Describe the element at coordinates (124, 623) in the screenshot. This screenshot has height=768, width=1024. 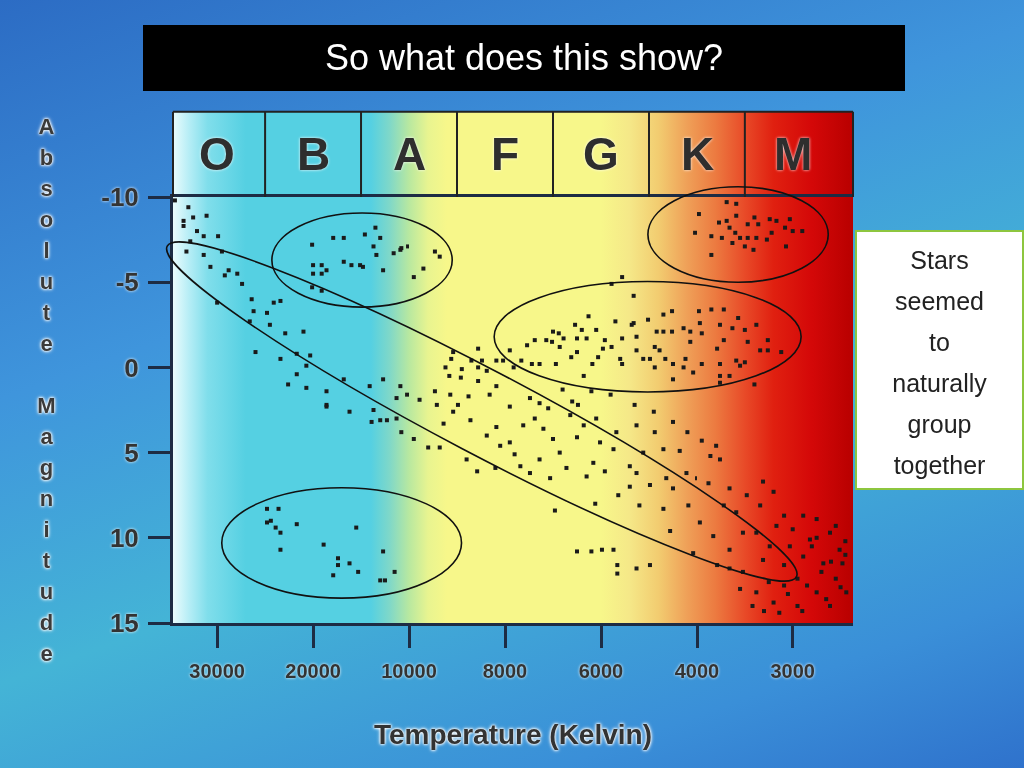
I see `y-tick-label: 15` at that location.